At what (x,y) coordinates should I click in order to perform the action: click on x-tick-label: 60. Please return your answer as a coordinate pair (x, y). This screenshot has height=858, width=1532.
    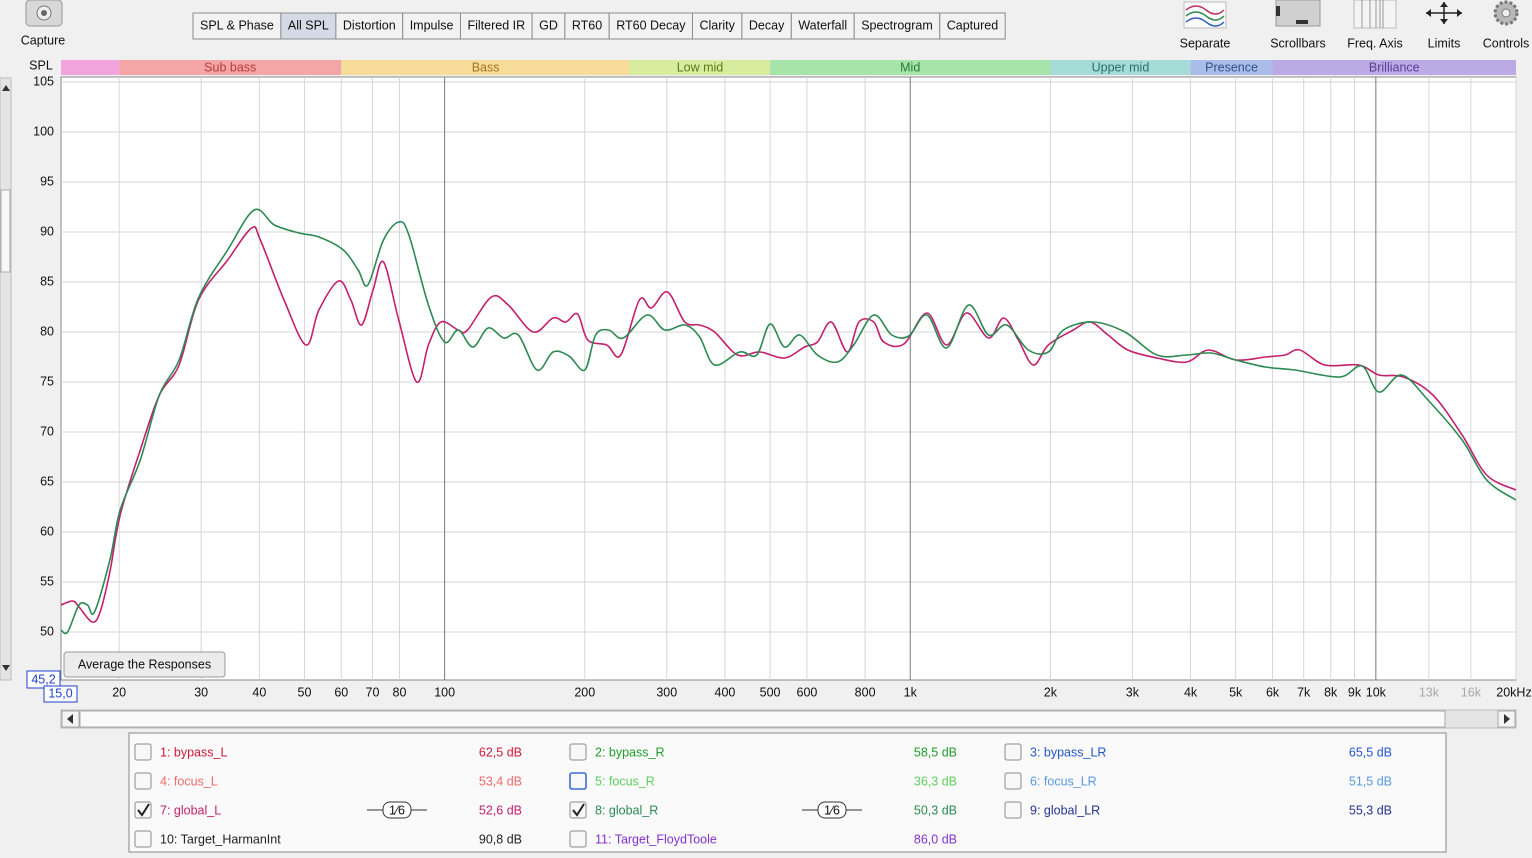
    Looking at the image, I should click on (341, 692).